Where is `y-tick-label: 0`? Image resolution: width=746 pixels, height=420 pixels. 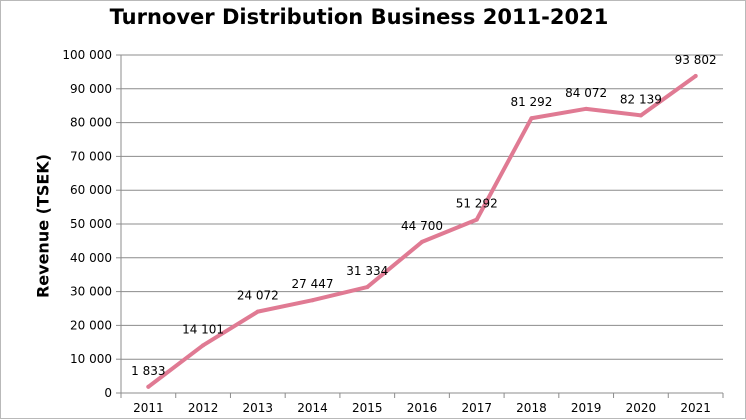 y-tick-label: 0 is located at coordinates (108, 393).